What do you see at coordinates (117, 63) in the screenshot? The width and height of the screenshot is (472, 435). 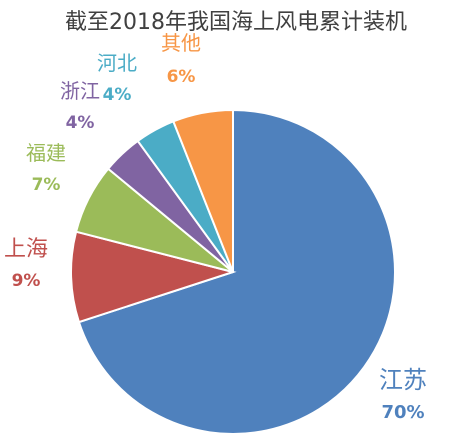 I see `slice-label-4: 河北` at bounding box center [117, 63].